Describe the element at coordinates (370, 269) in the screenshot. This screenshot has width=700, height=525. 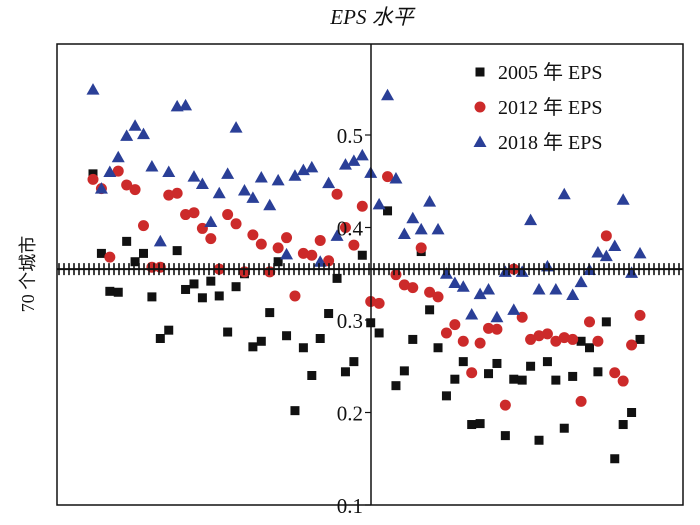
I see `reference-line` at that location.